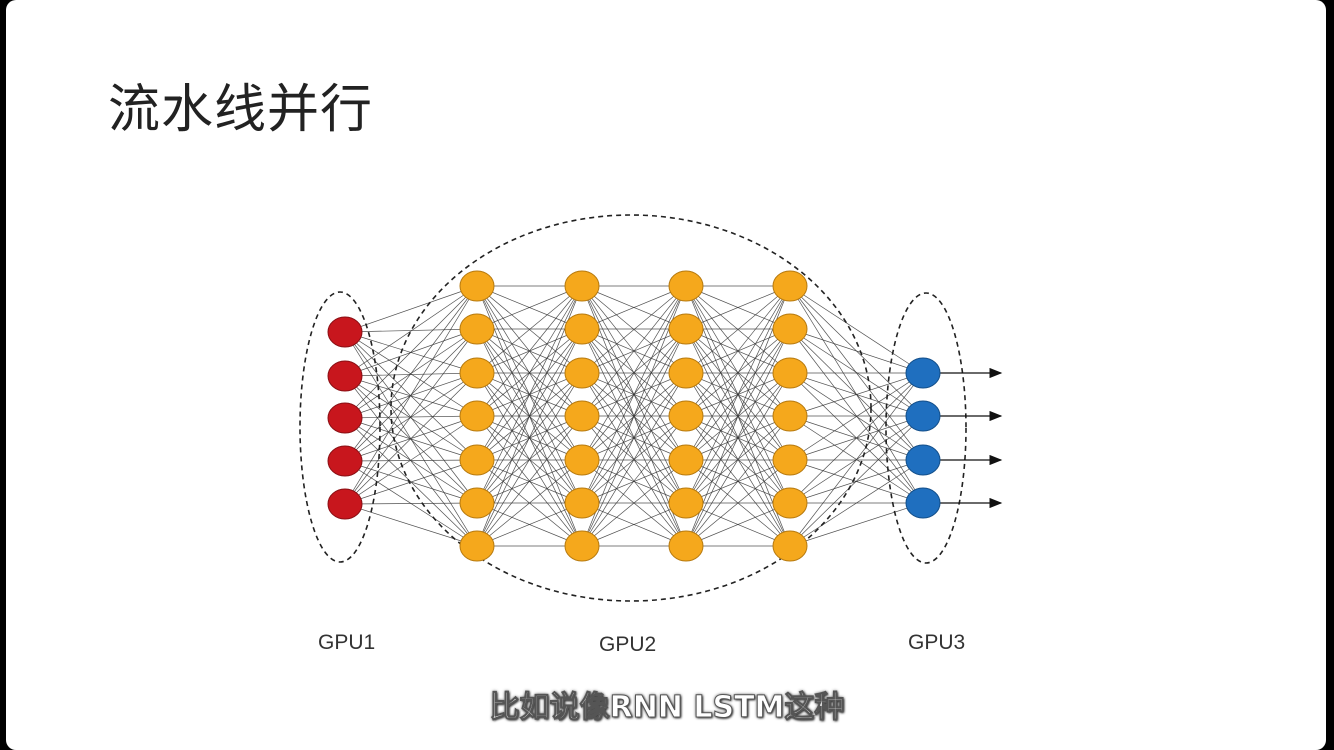 This screenshot has height=750, width=1334. I want to click on gpu1-boundary, so click(340, 427).